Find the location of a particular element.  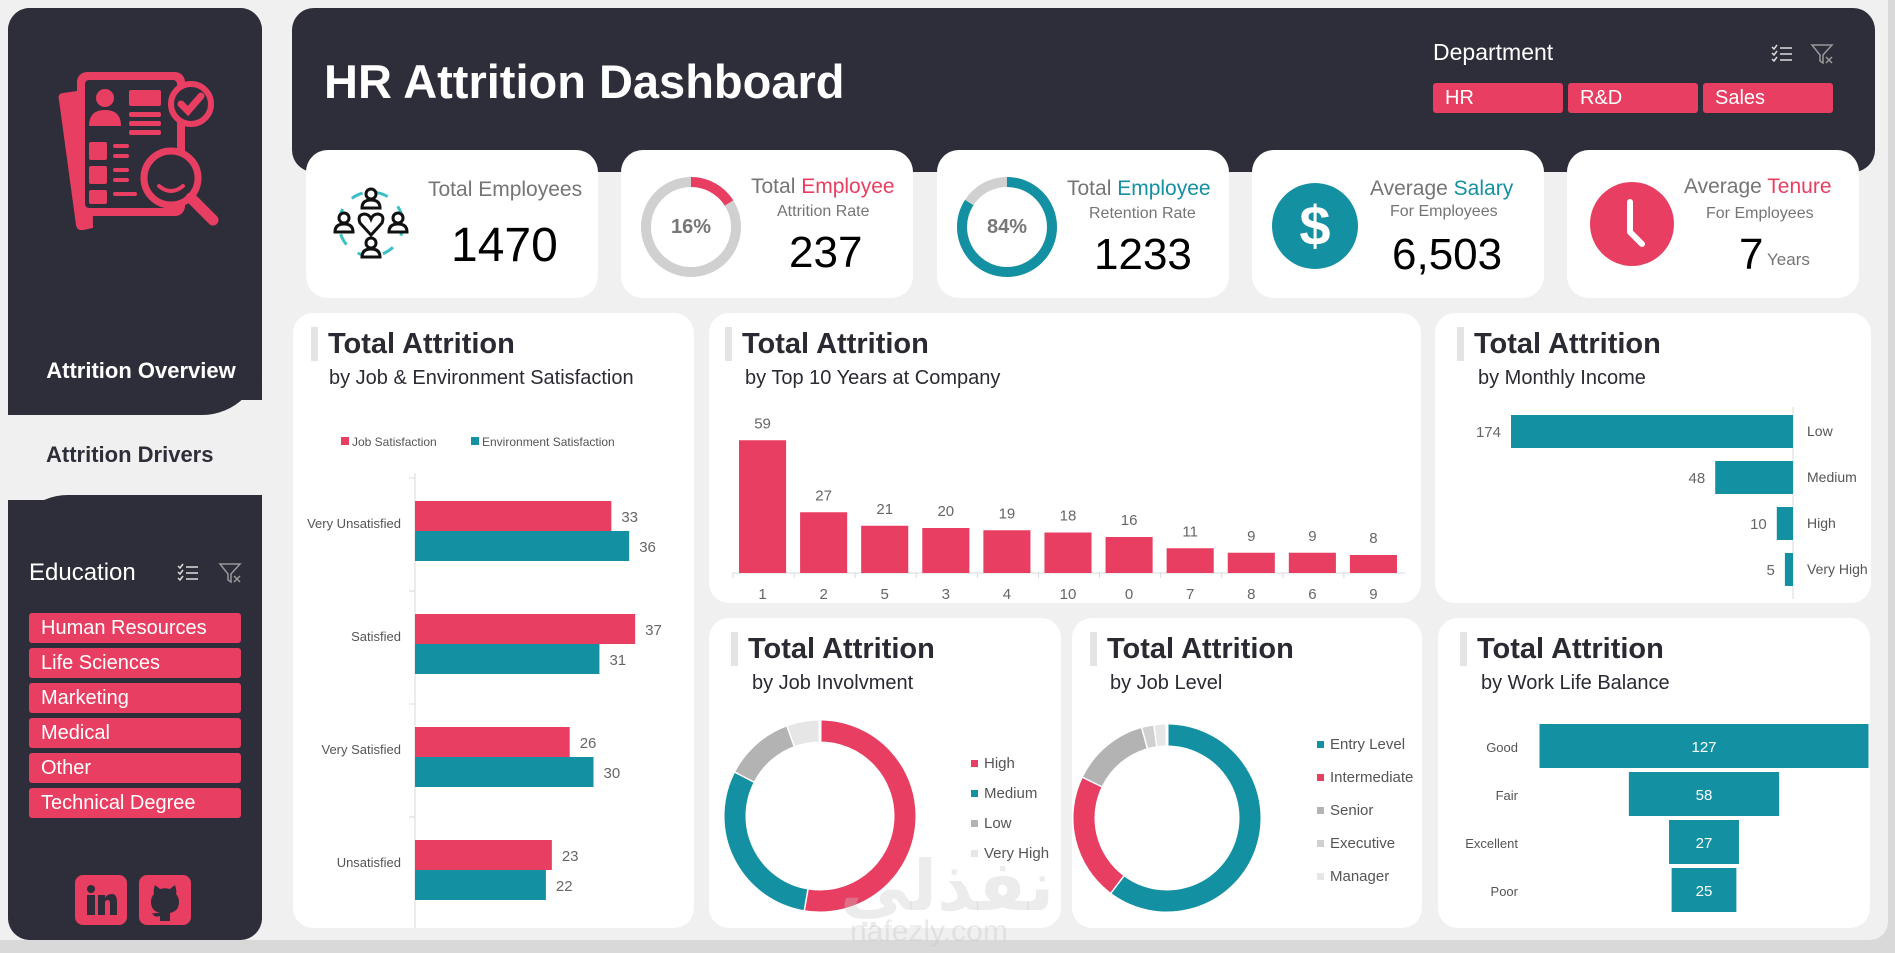

retention-rate-ring is located at coordinates (1007, 227).